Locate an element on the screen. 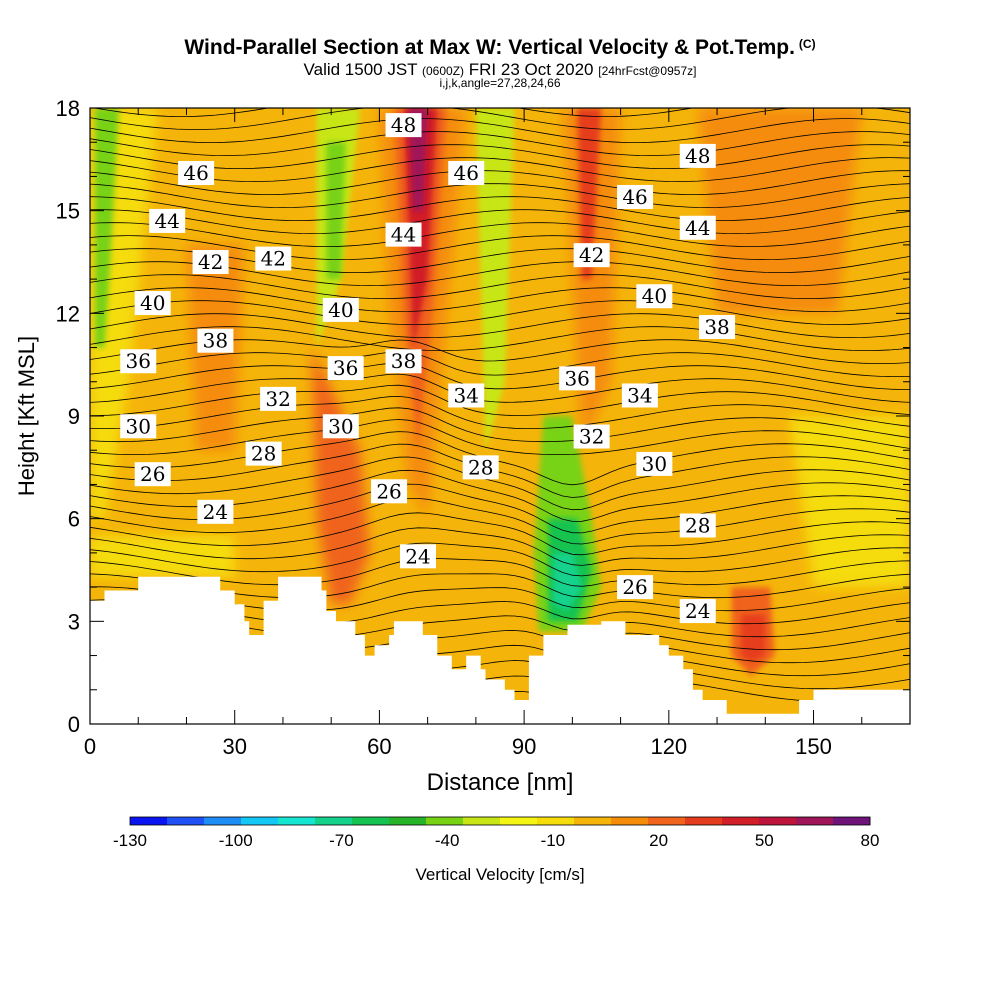  x-tick-label: 30 is located at coordinates (234, 746).